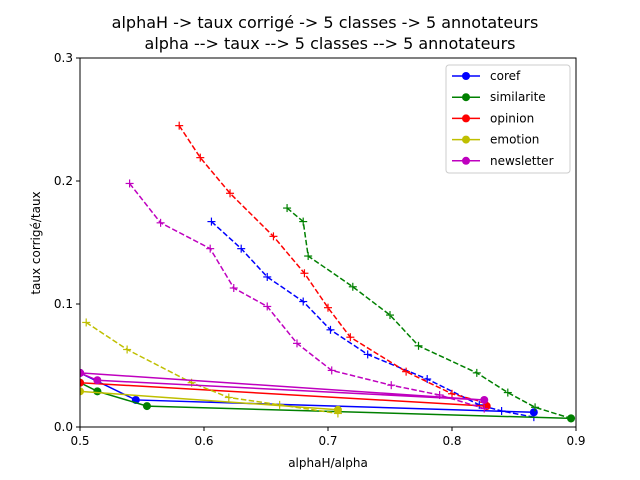 This screenshot has width=640, height=480. I want to click on x-tick-label: 0.7, so click(327, 441).